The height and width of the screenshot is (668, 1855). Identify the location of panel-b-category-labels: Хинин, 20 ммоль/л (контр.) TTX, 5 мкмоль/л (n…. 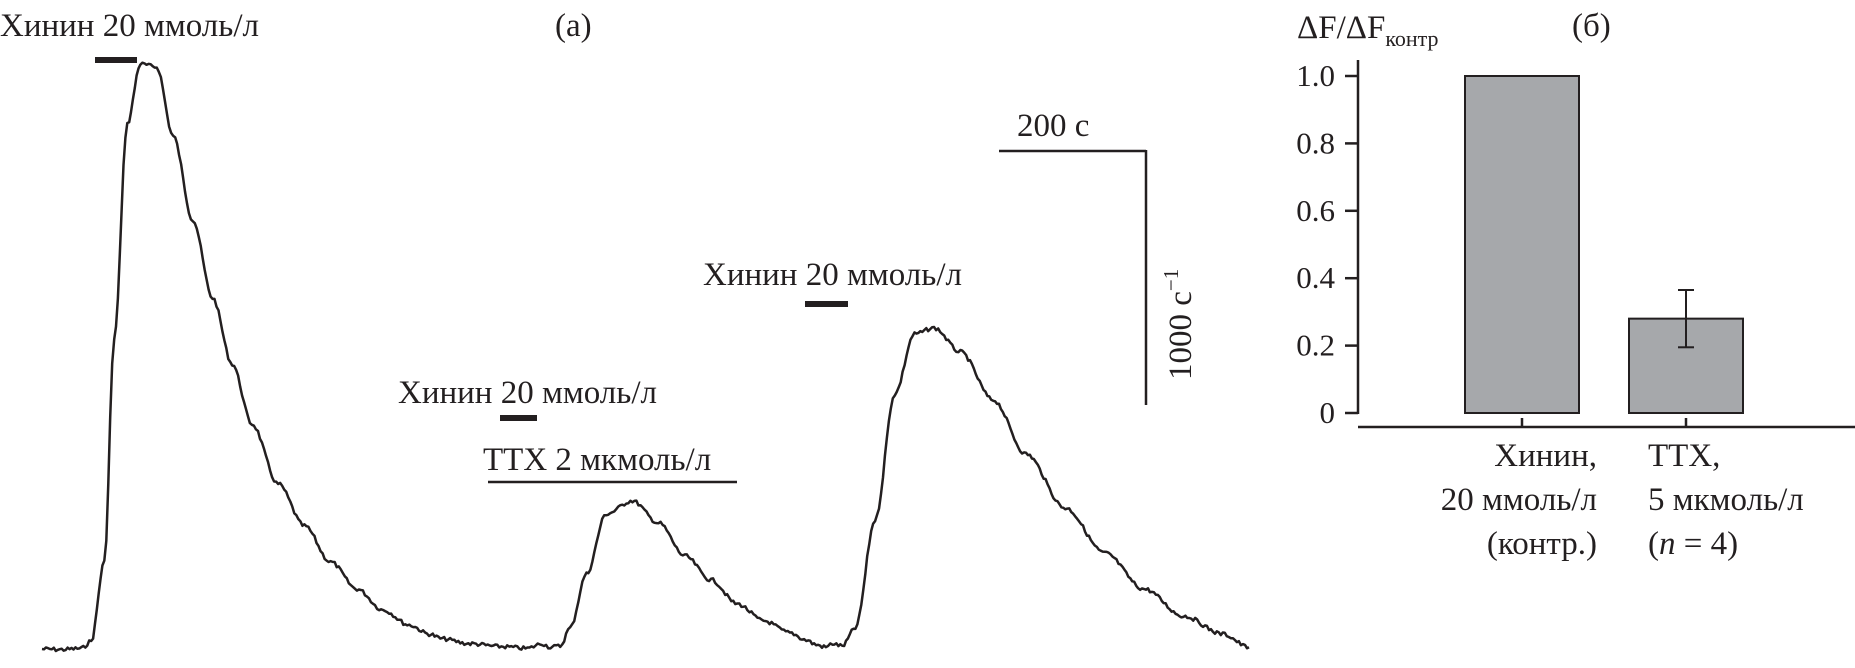
(1622, 500).